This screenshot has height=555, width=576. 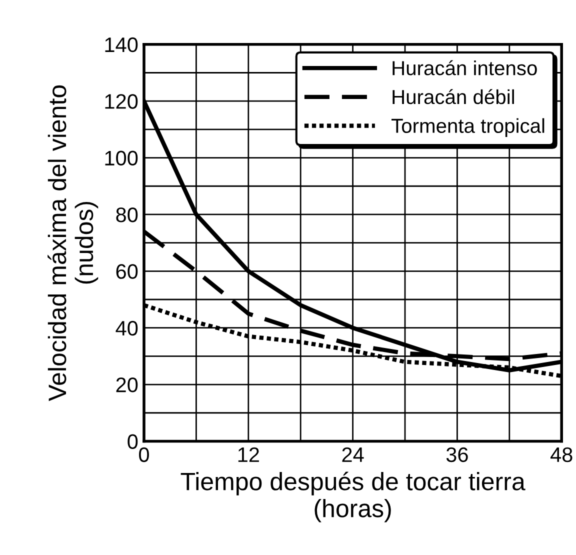 What do you see at coordinates (121, 158) in the screenshot?
I see `y-tick-label: 100` at bounding box center [121, 158].